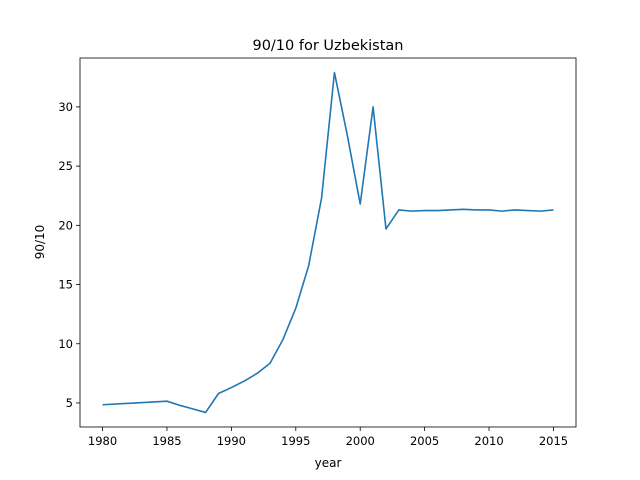  Describe the element at coordinates (295, 441) in the screenshot. I see `x-tick-label: 1995` at that location.